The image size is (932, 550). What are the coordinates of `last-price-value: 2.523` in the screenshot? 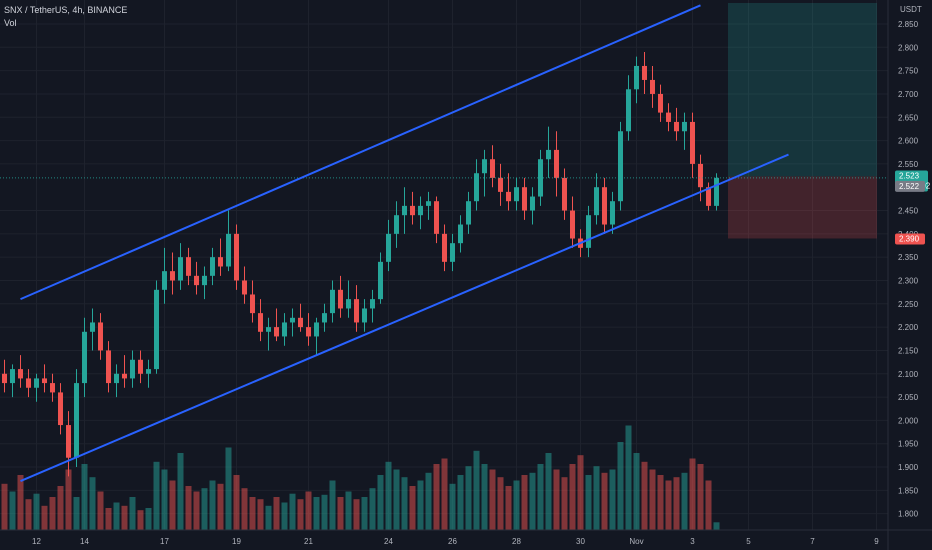 It's located at (909, 175).